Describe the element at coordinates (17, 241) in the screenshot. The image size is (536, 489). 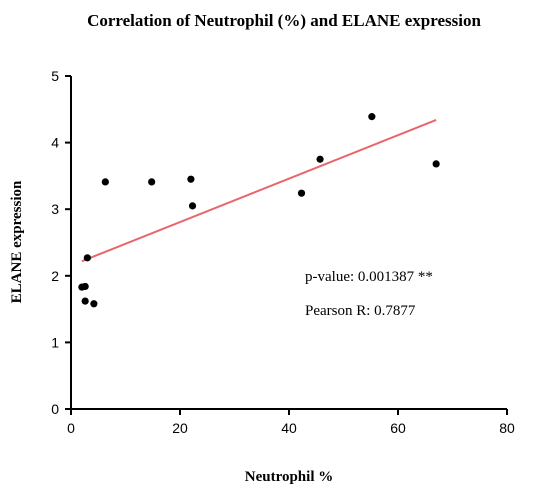
I see `y-axis-label: ELANE expression` at that location.